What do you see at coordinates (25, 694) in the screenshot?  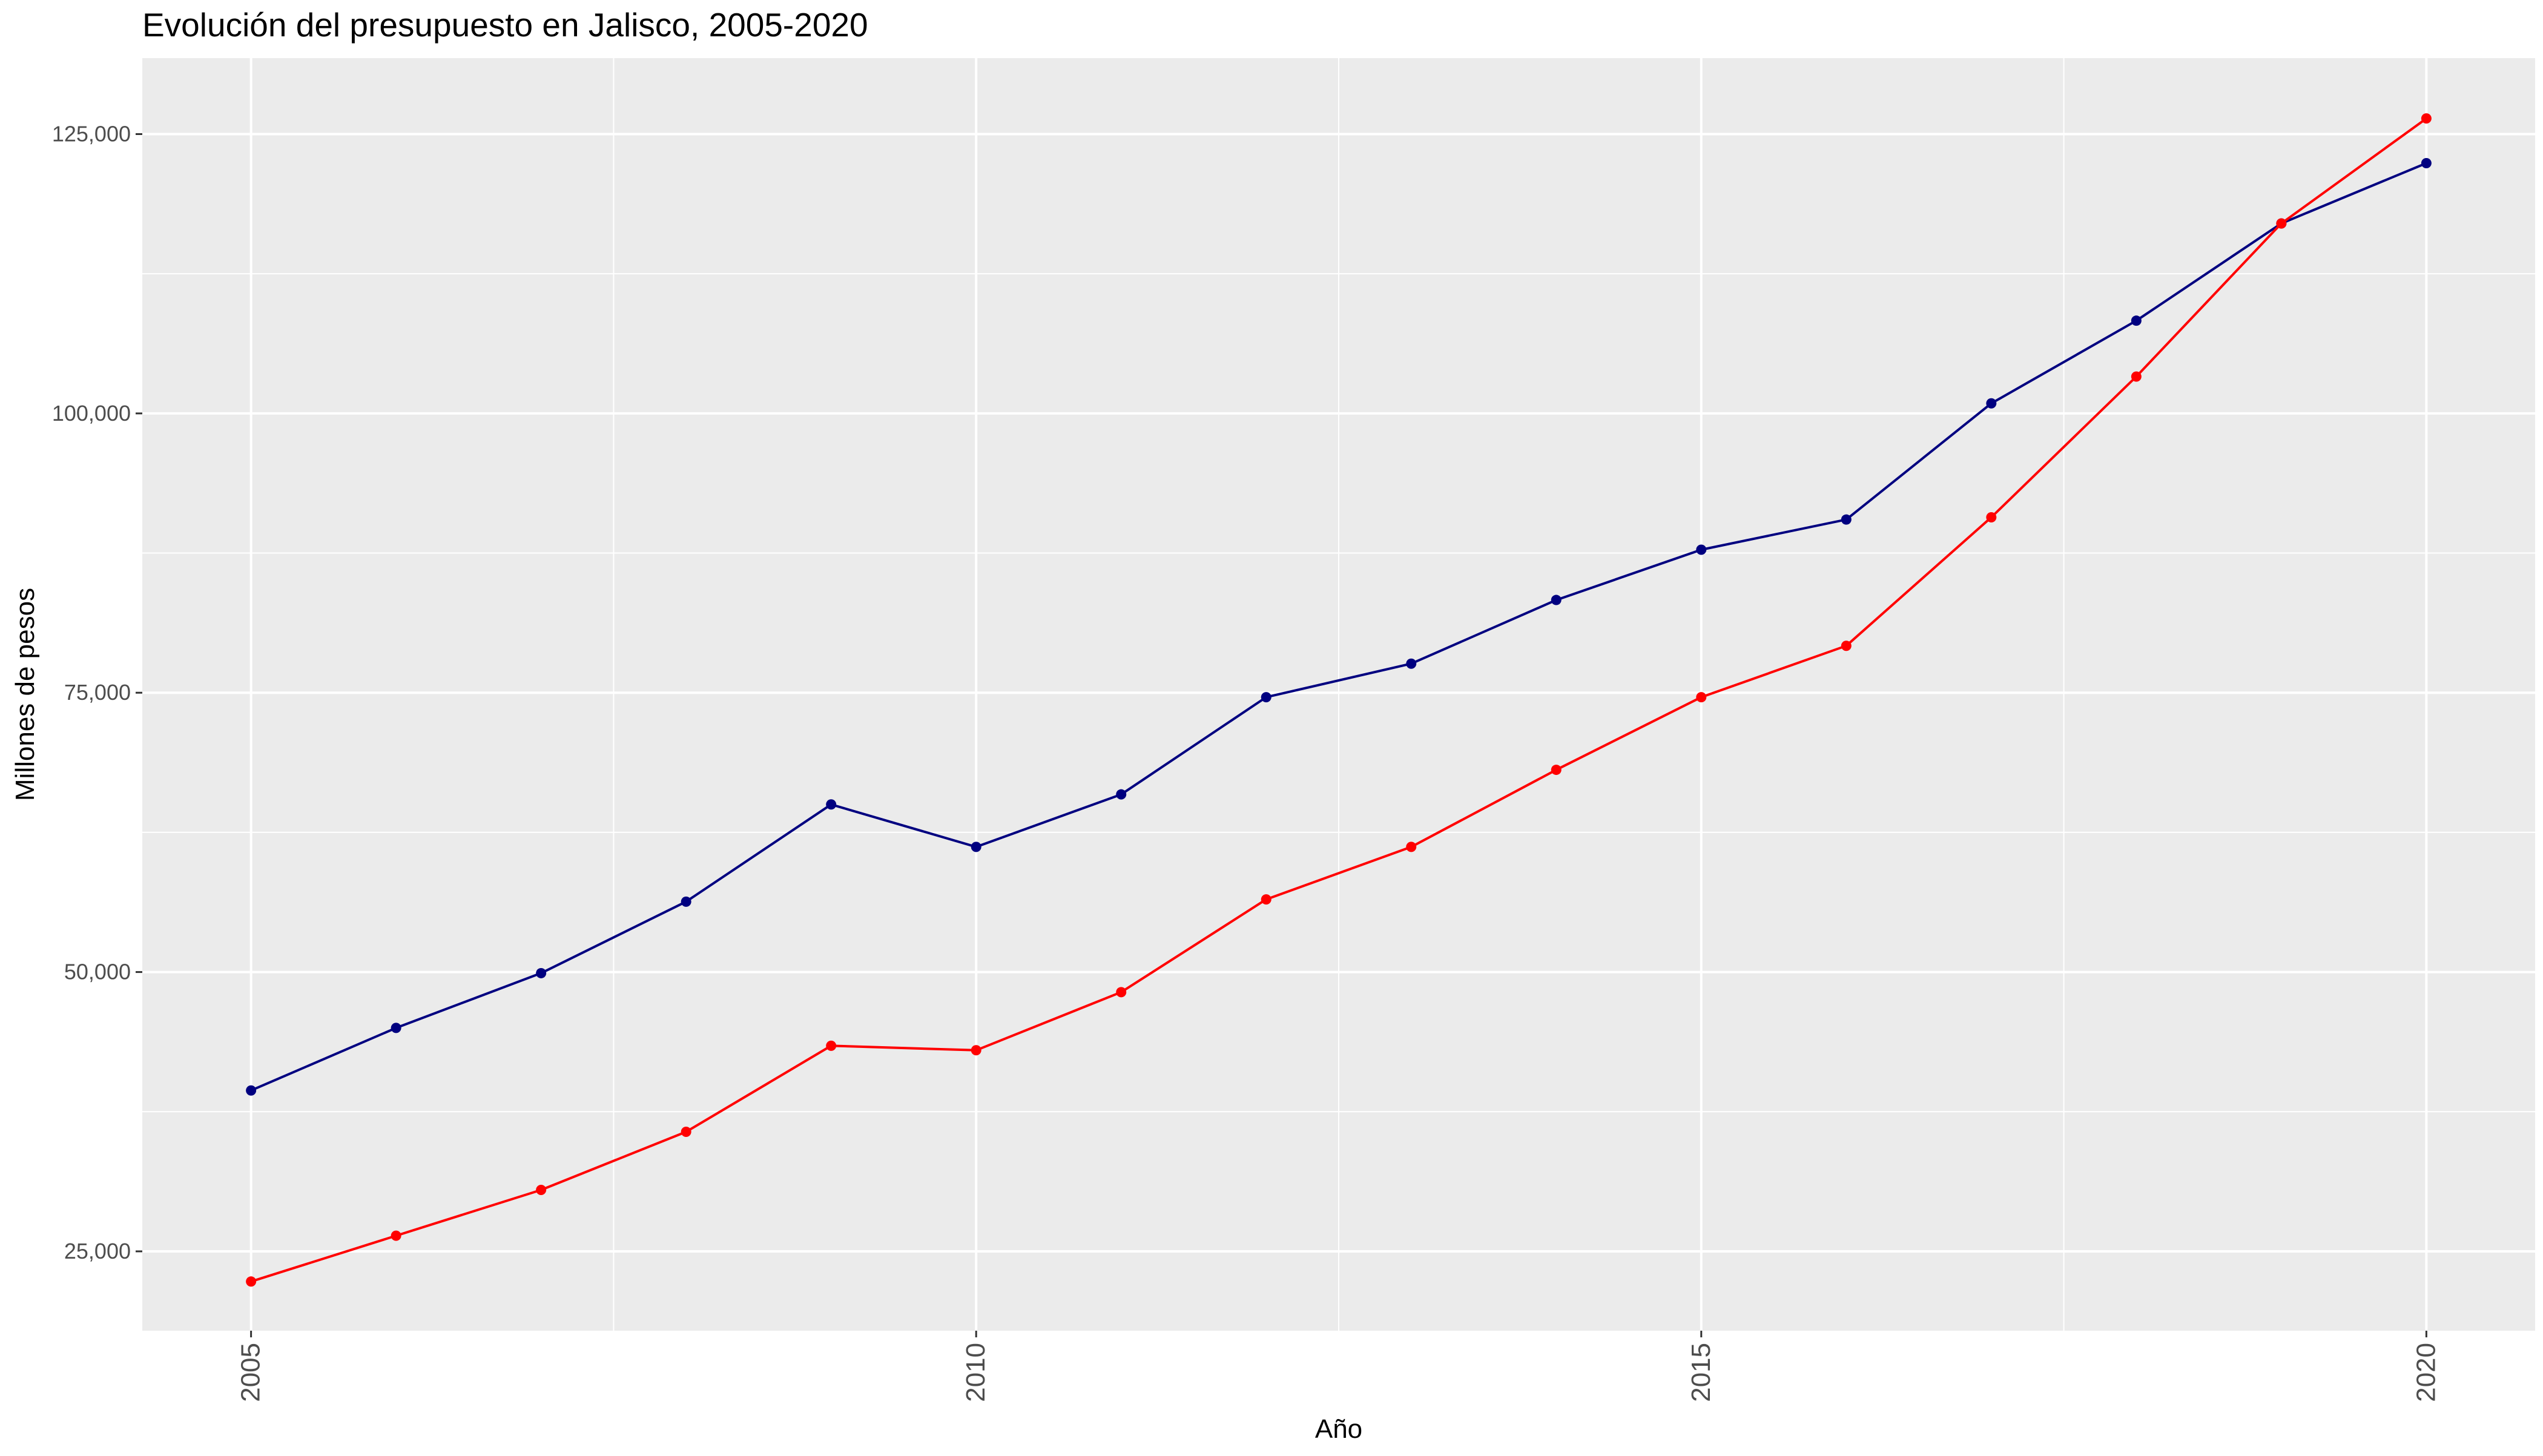 I see `y-axis-title: Millones de pesos` at bounding box center [25, 694].